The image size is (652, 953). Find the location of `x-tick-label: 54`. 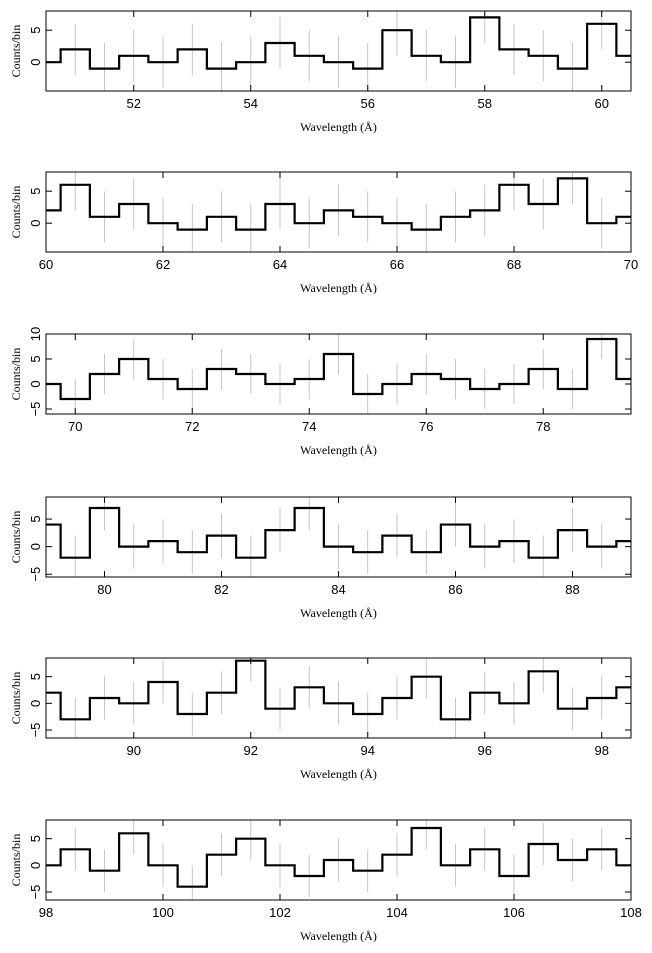

x-tick-label: 54 is located at coordinates (251, 103).